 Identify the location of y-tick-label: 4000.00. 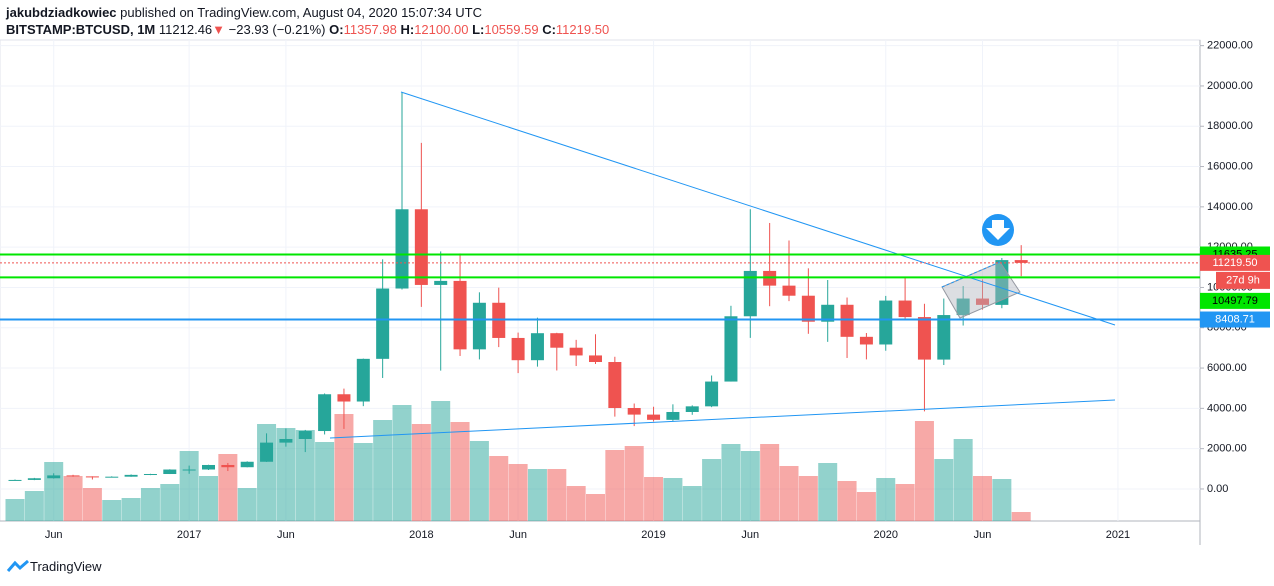
(1227, 408).